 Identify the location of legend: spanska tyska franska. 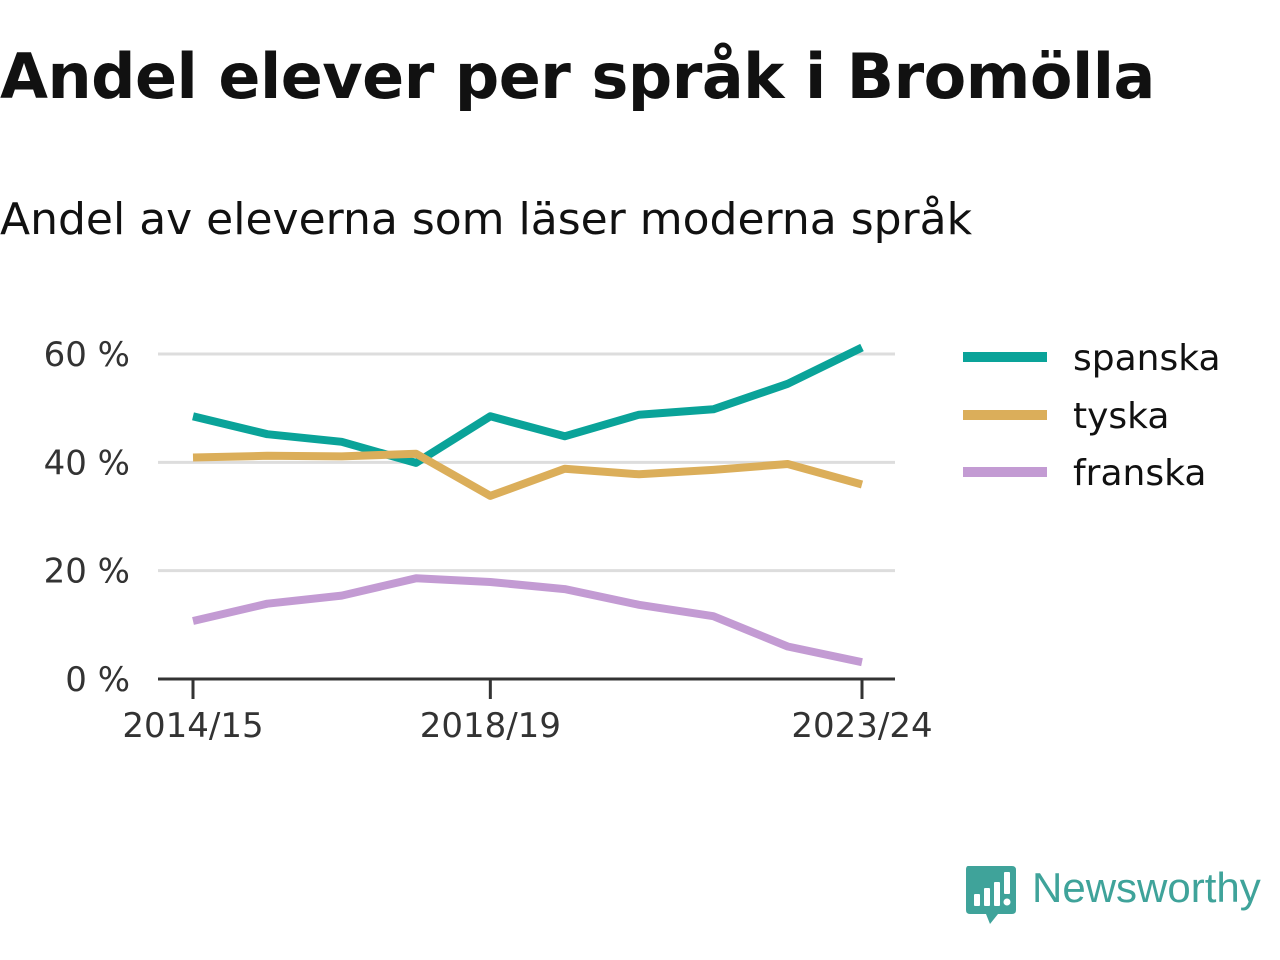
(1092, 416).